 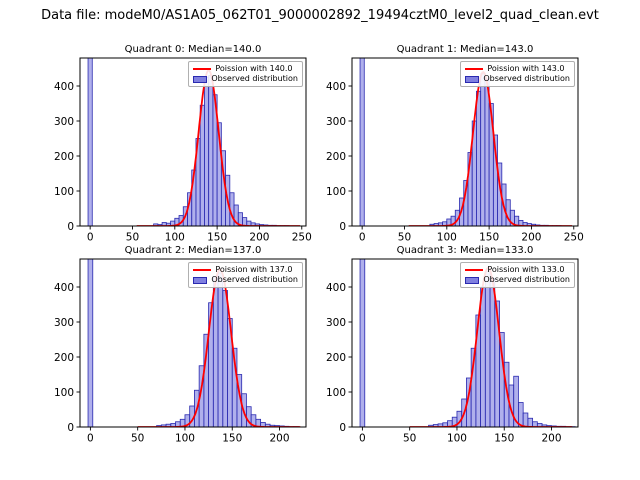 I want to click on subplot-title: Quadrant 0: Median=140.0, so click(x=193, y=49).